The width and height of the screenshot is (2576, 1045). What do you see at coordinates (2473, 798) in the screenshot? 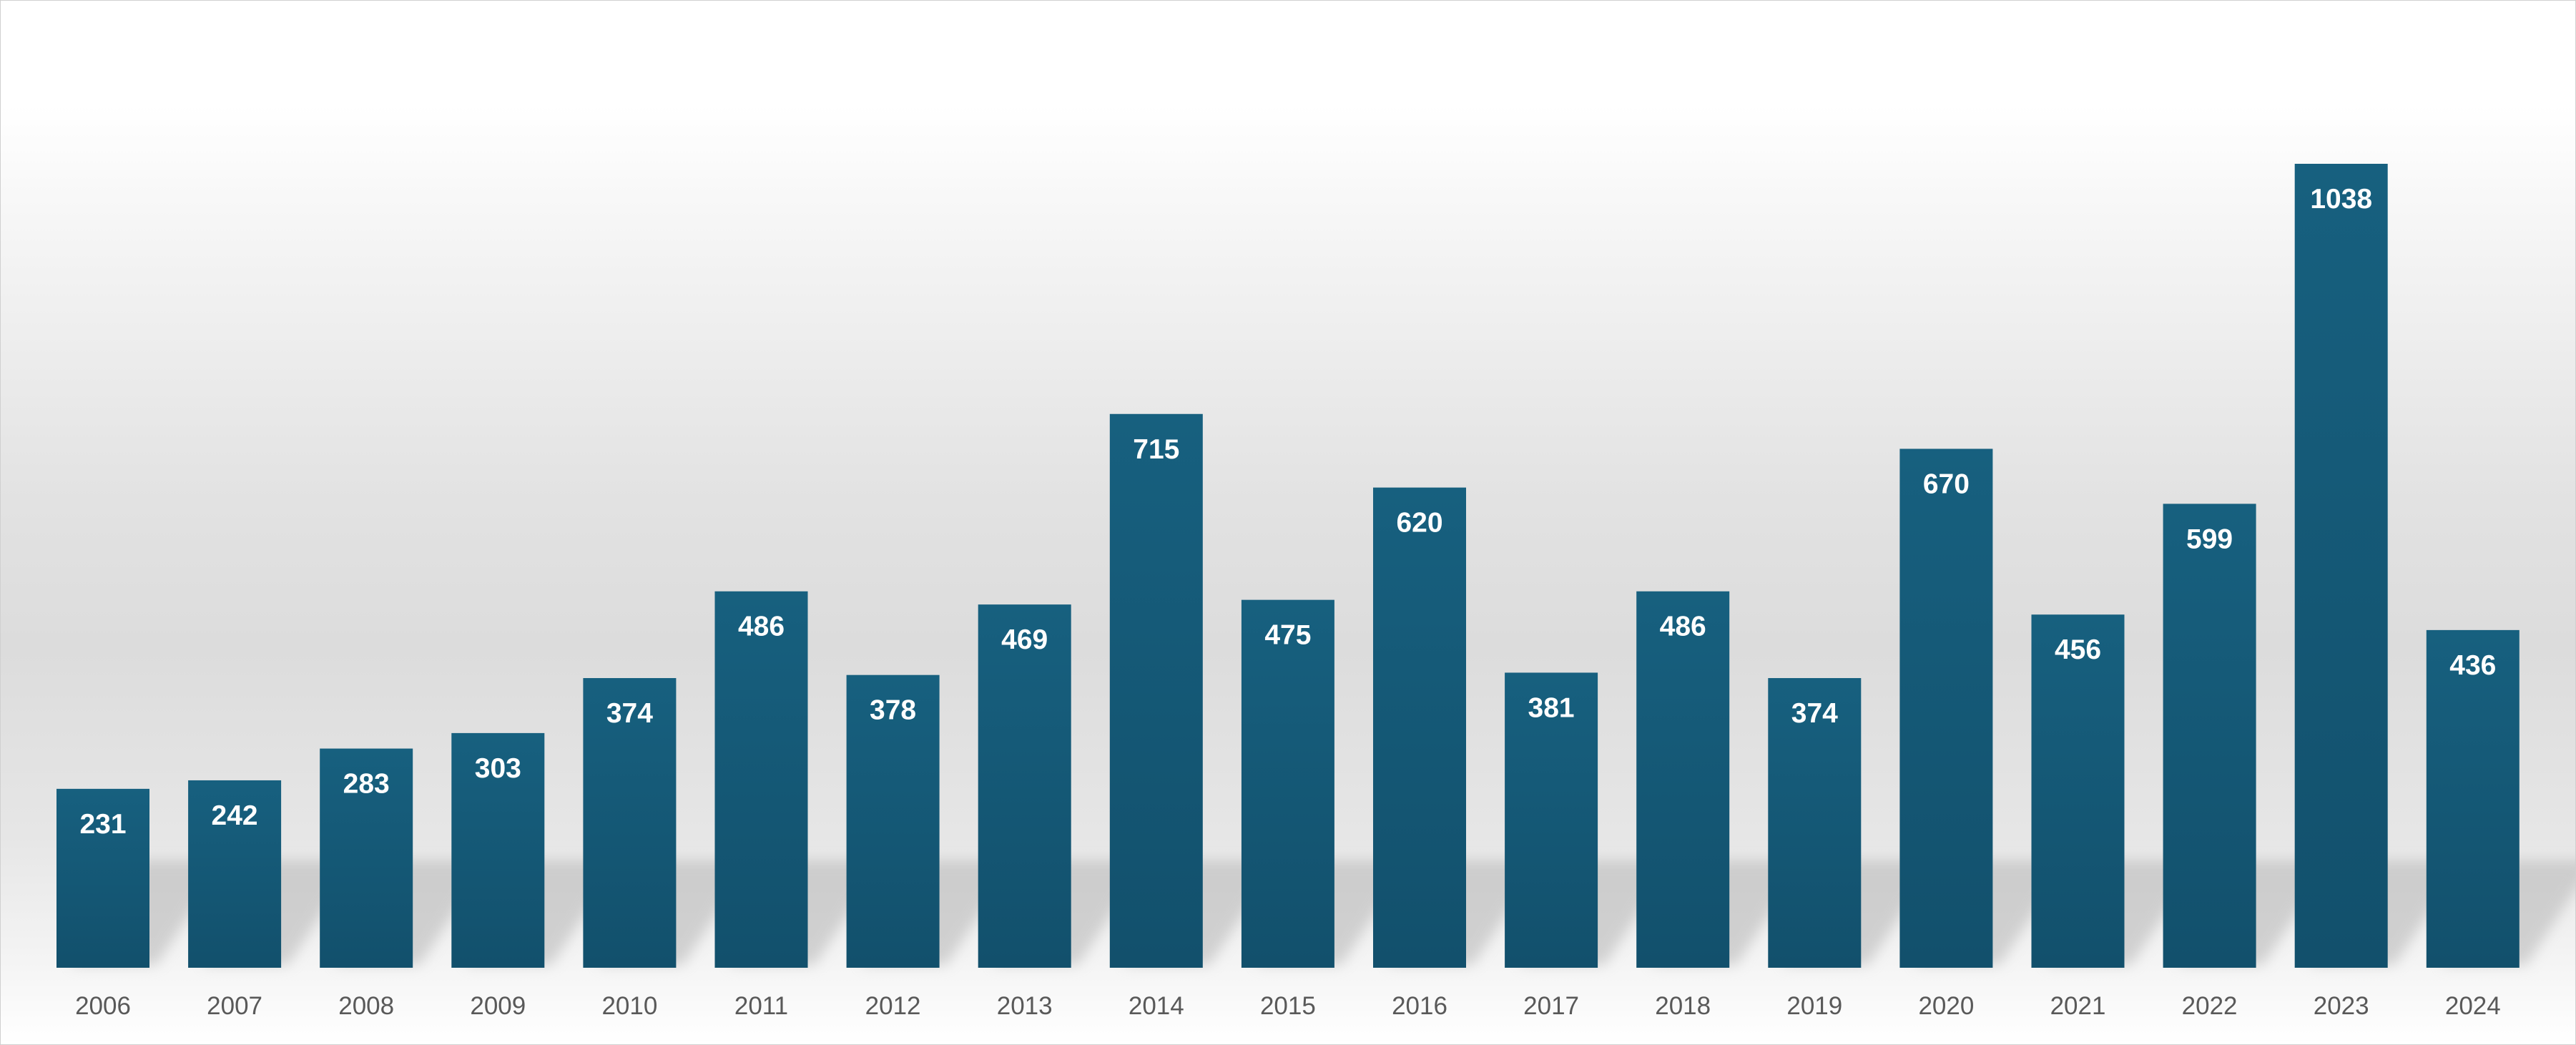
I see `bar-2024` at bounding box center [2473, 798].